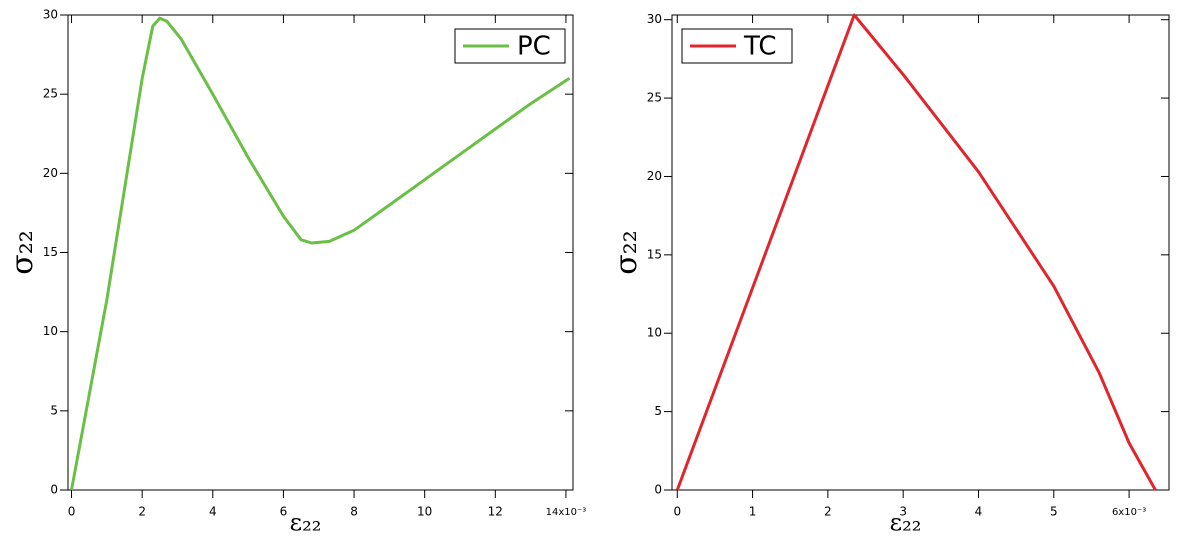  What do you see at coordinates (903, 512) in the screenshot?
I see `x-tick-label: 3` at bounding box center [903, 512].